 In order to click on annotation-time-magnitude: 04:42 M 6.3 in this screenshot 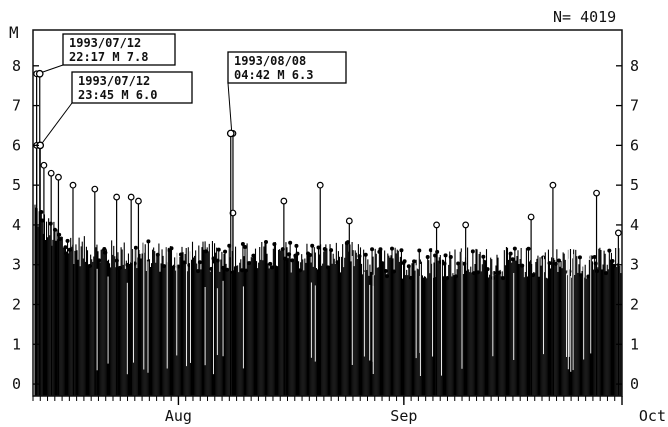, I will do `click(273, 75)`.